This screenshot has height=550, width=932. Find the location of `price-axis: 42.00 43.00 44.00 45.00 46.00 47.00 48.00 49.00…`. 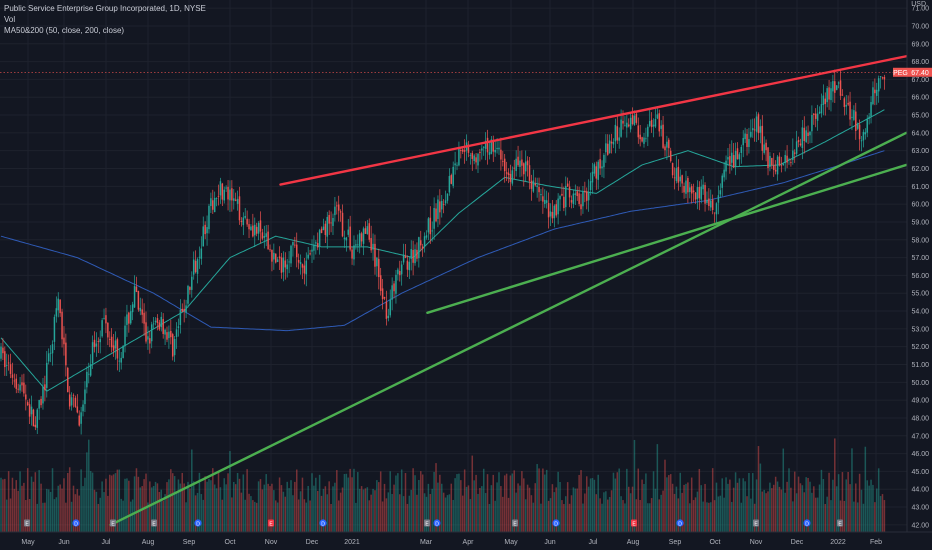

price-axis: 42.00 43.00 44.00 45.00 46.00 47.00 48.00 49.00… is located at coordinates (919, 275).